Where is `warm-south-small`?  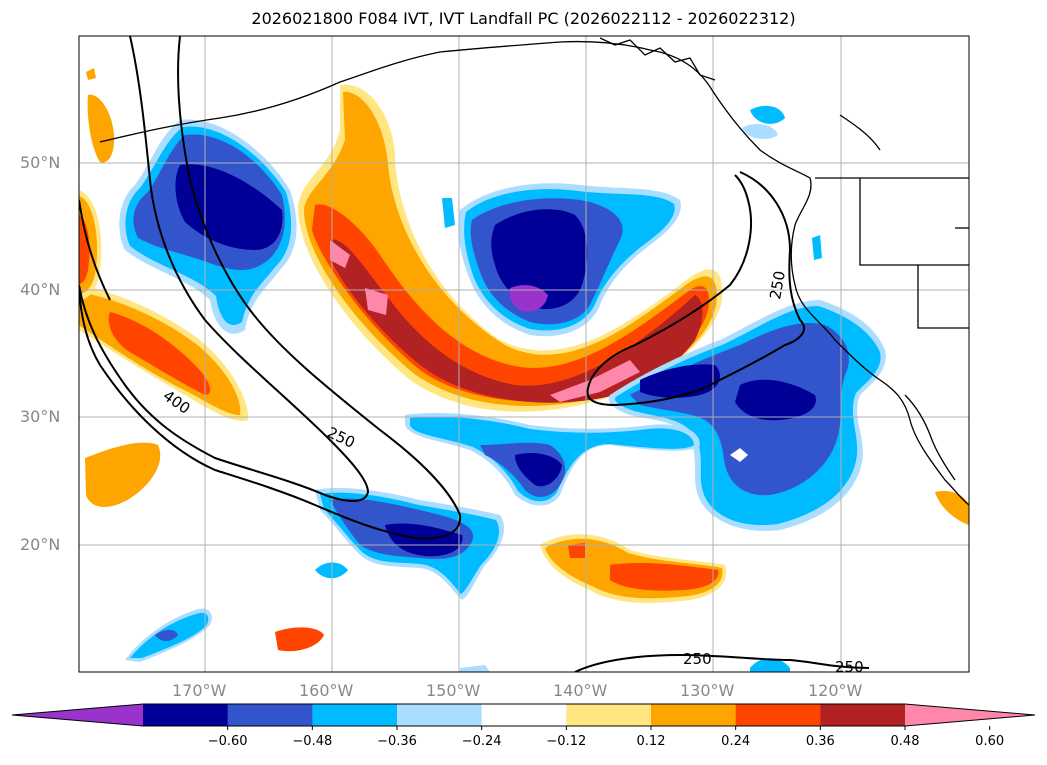
warm-south-small is located at coordinates (299, 639).